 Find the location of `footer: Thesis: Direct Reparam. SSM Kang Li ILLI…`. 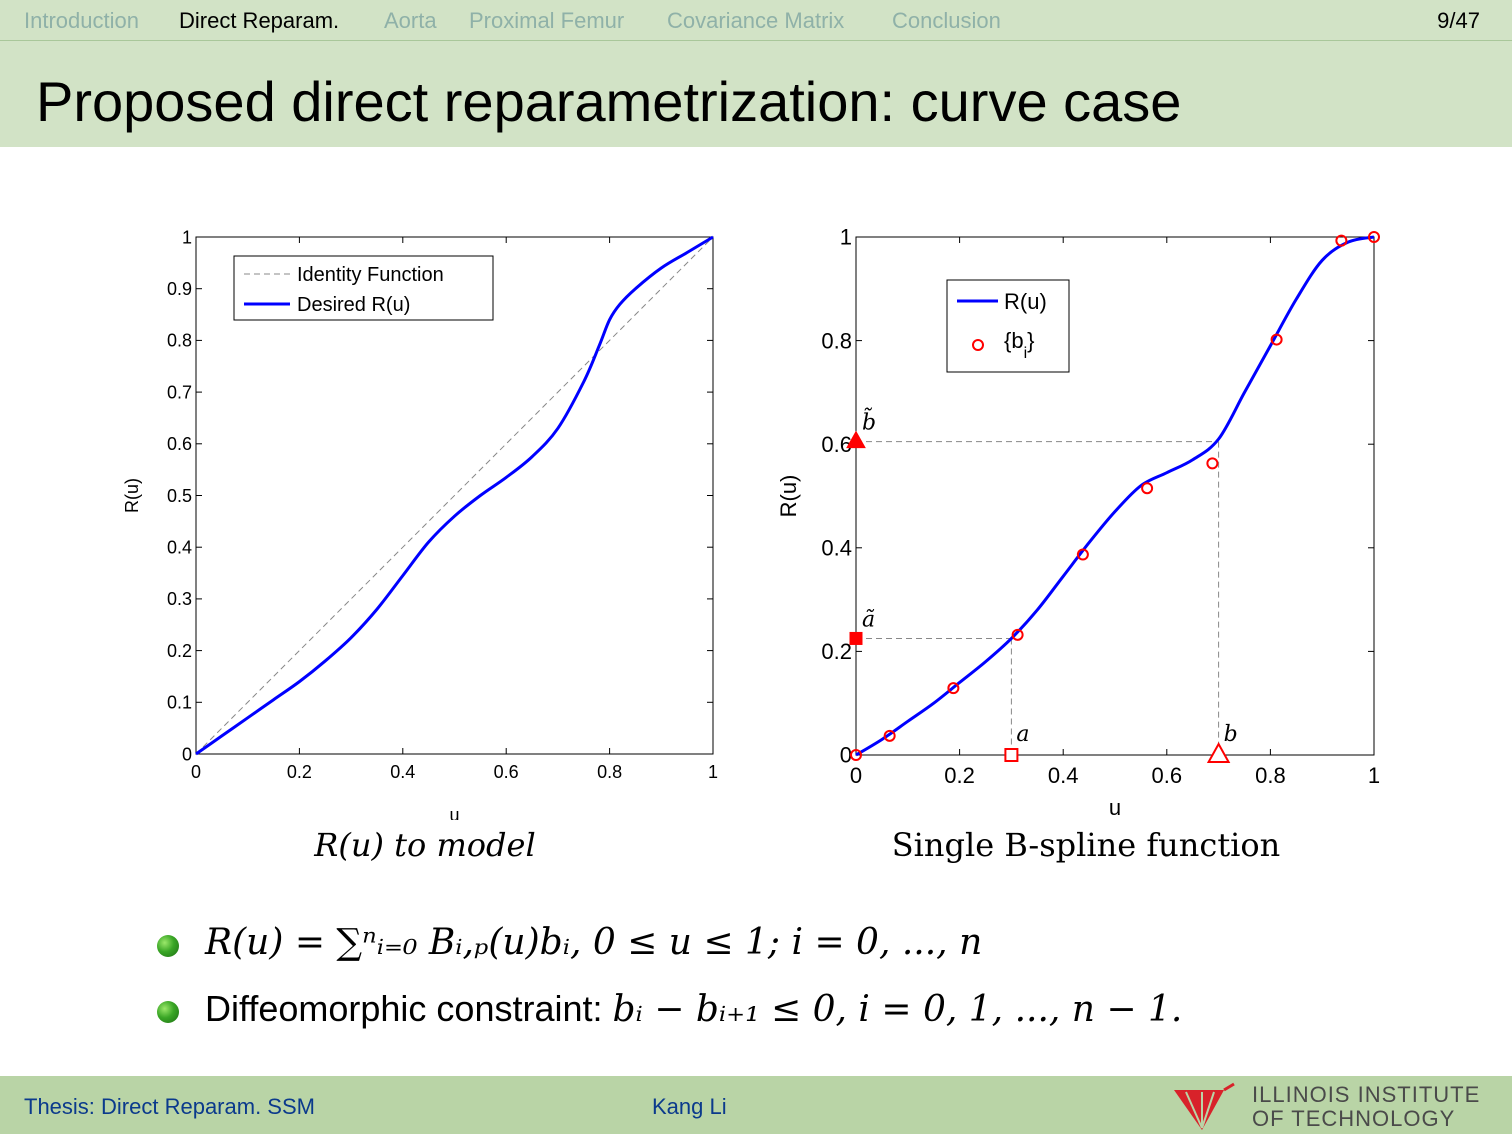

footer: Thesis: Direct Reparam. SSM Kang Li ILLI… is located at coordinates (756, 1105).